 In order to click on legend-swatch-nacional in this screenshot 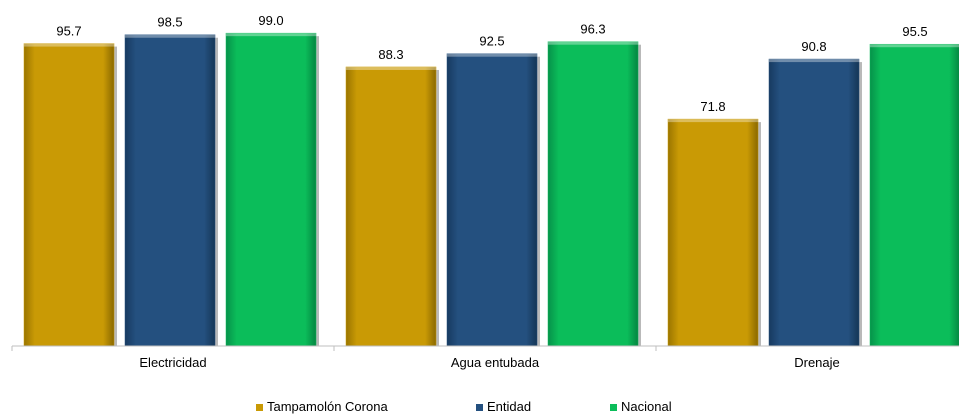, I will do `click(613, 407)`.